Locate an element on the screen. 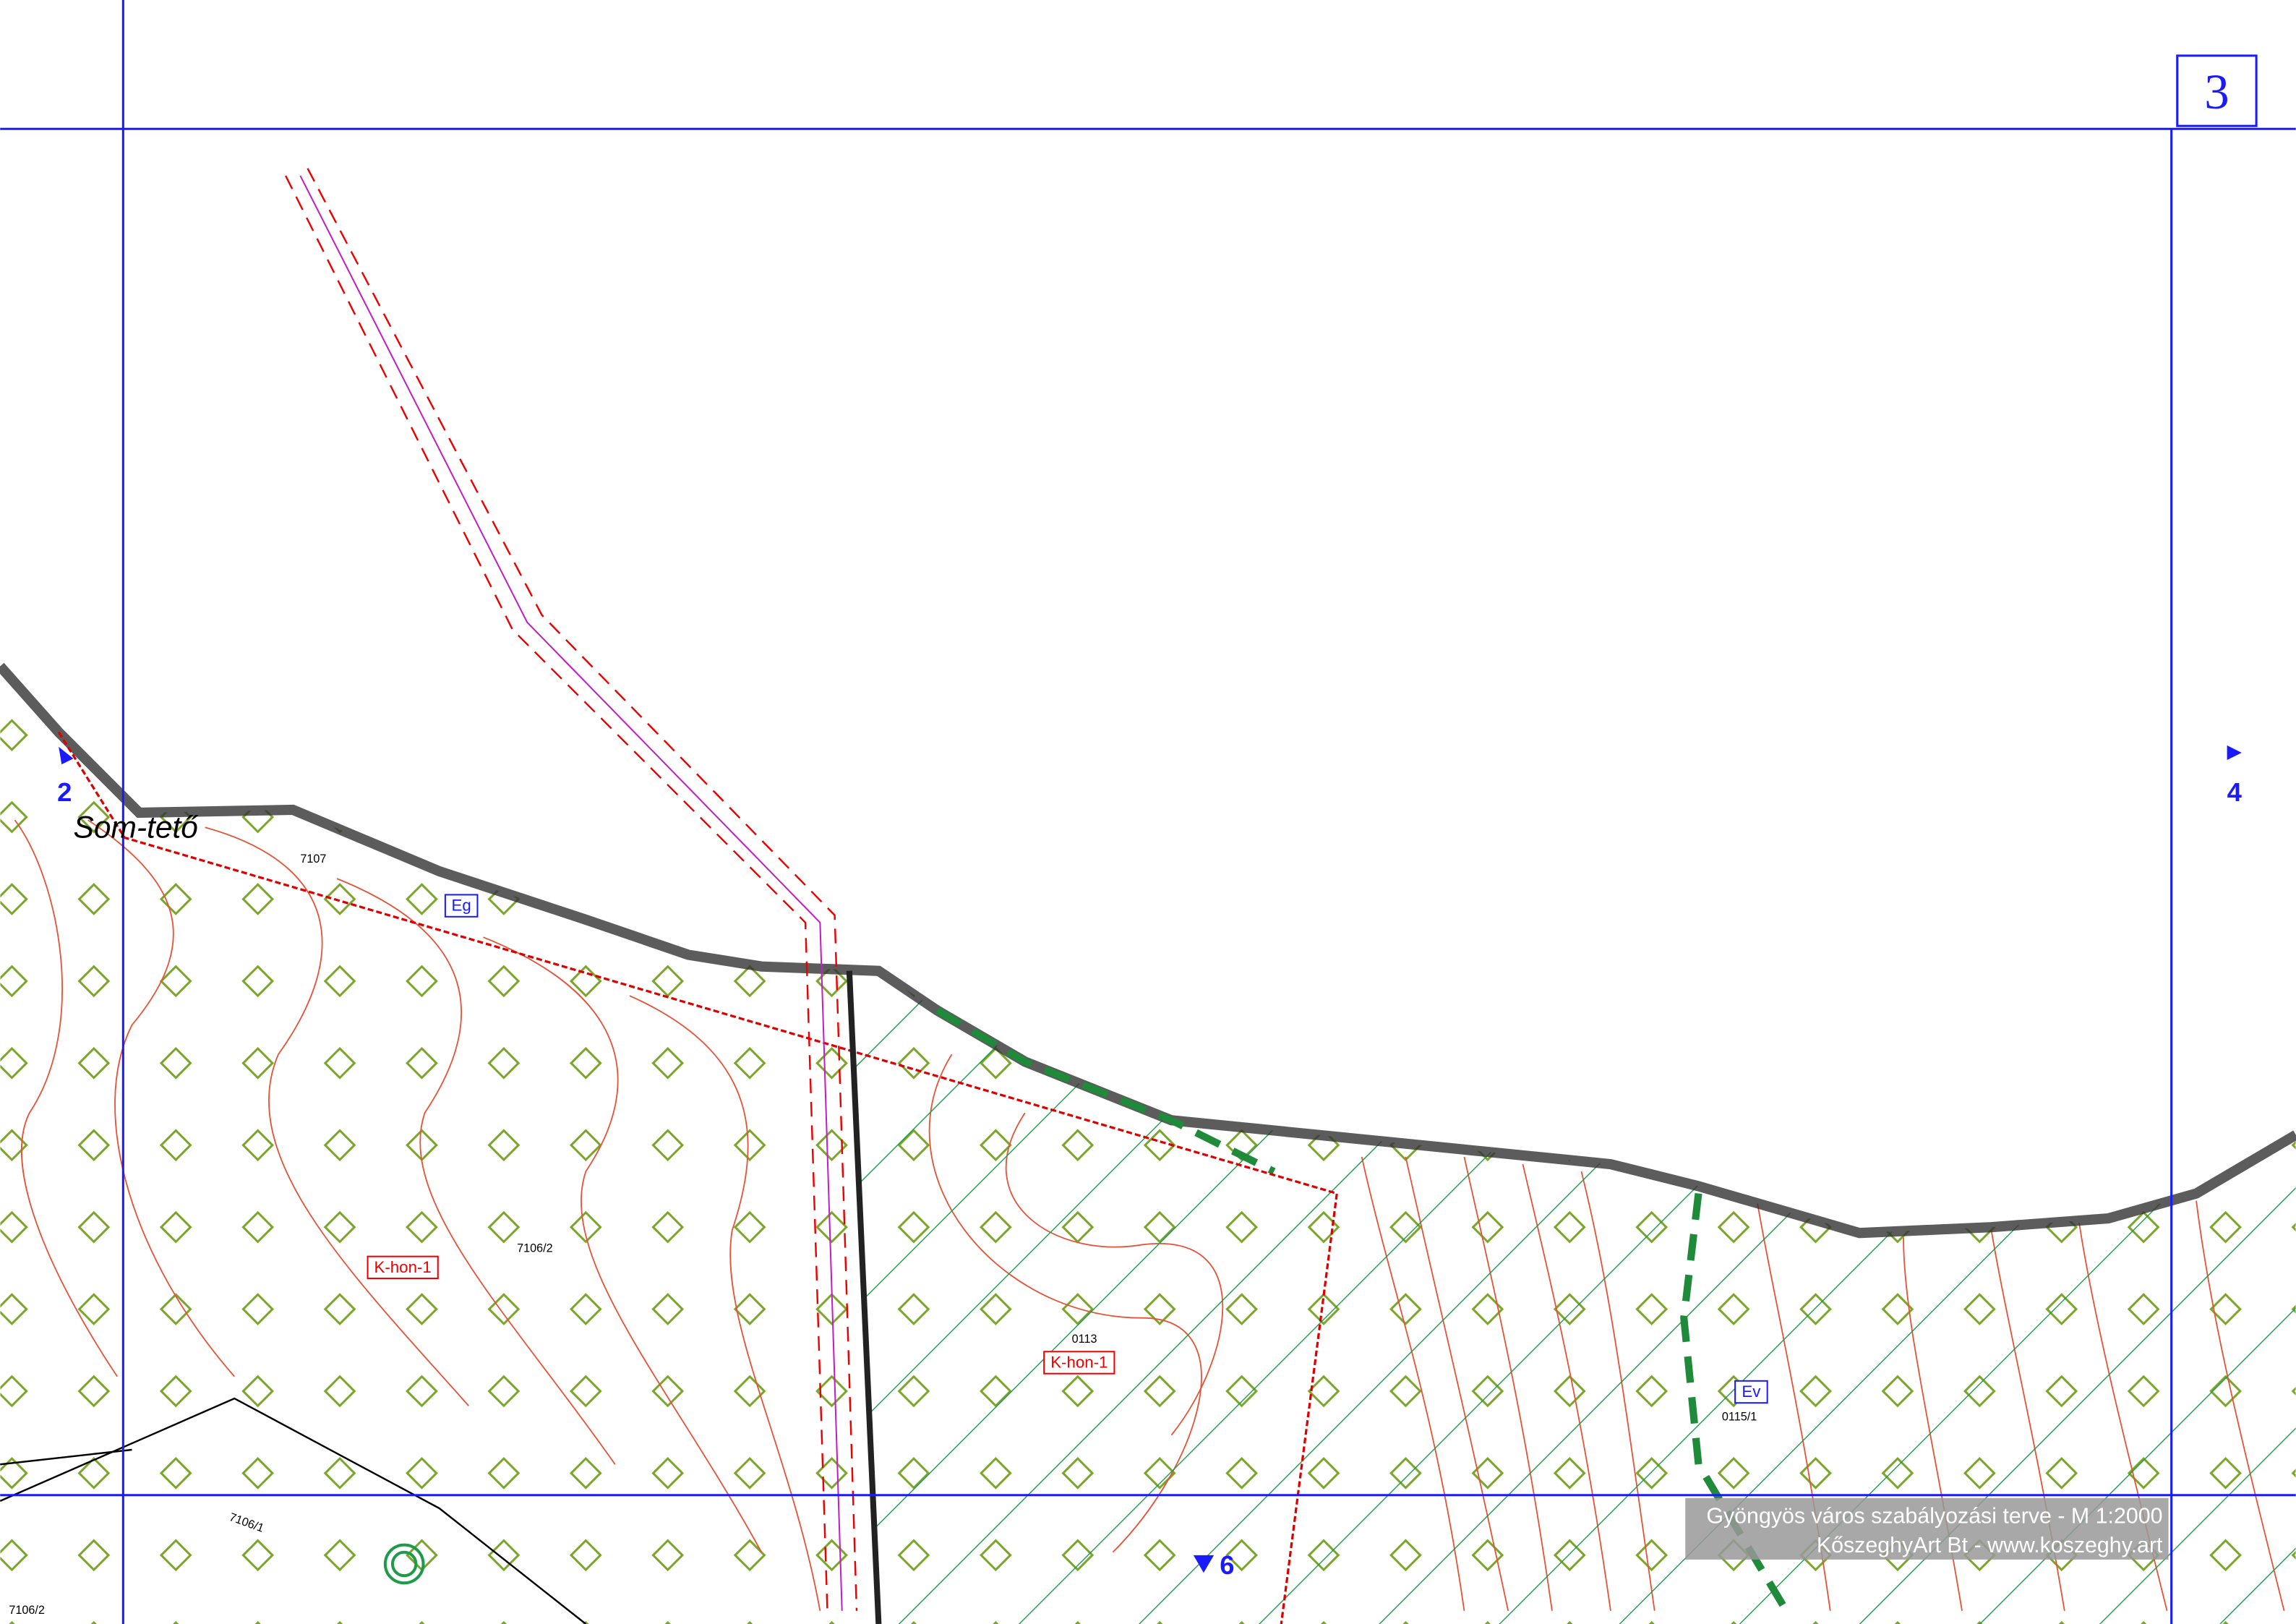 This screenshot has height=1624, width=2296. road-edge is located at coordinates (293, 1510).